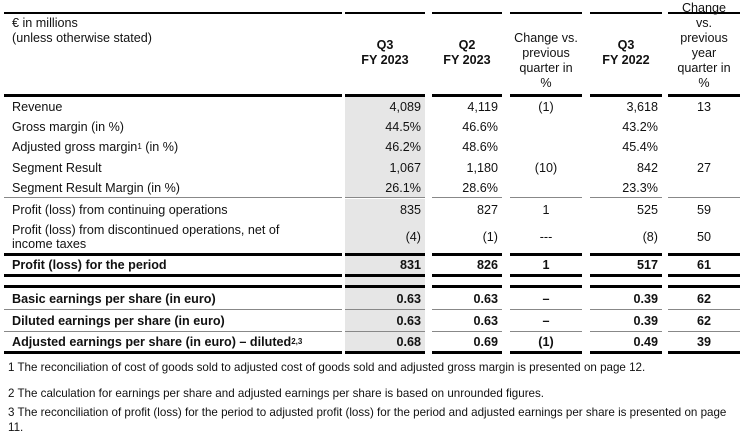 The width and height of the screenshot is (745, 442). What do you see at coordinates (704, 266) in the screenshot?
I see `row-value: 61` at bounding box center [704, 266].